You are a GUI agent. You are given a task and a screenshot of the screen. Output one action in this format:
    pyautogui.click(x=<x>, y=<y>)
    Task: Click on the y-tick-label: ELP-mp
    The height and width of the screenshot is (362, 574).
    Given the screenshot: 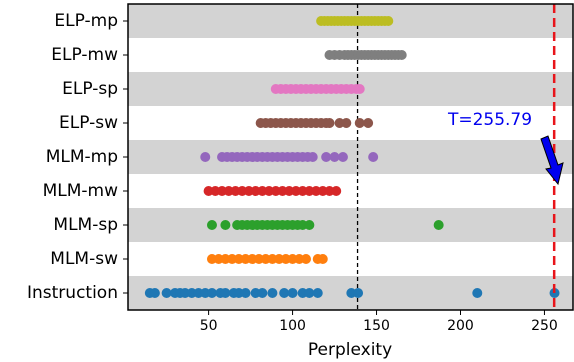 What is the action you would take?
    pyautogui.click(x=86, y=21)
    